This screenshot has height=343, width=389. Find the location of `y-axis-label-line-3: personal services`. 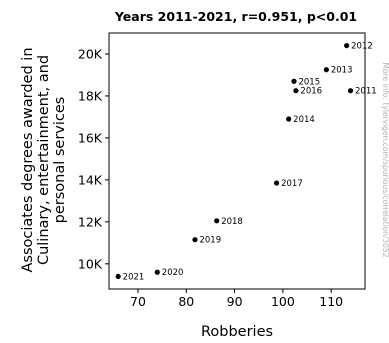

y-axis-label-line-3: personal services is located at coordinates (60, 160).